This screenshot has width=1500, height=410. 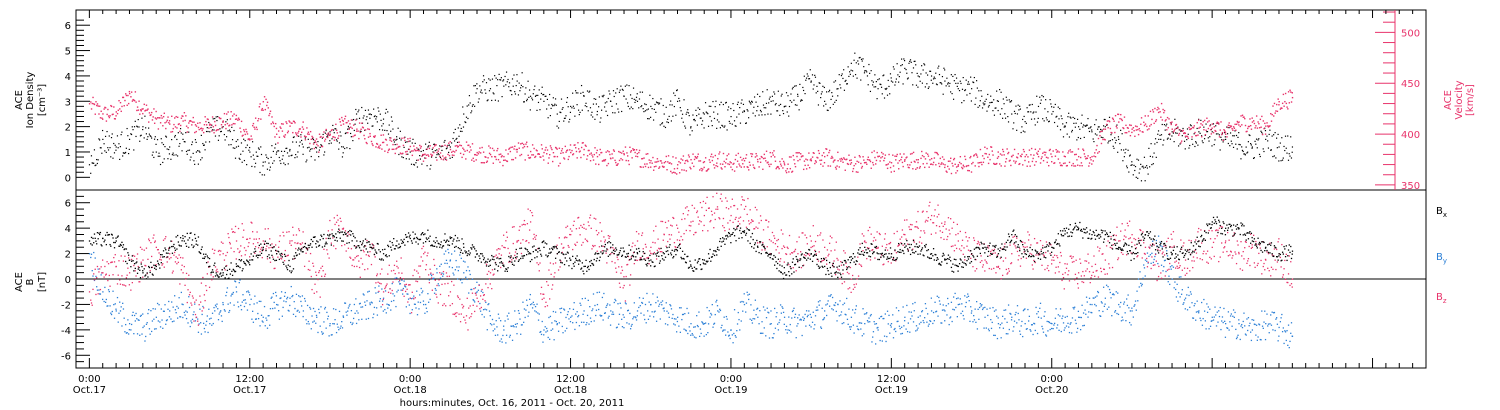 What do you see at coordinates (410, 379) in the screenshot?
I see `time-tick-label: 0:00` at bounding box center [410, 379].